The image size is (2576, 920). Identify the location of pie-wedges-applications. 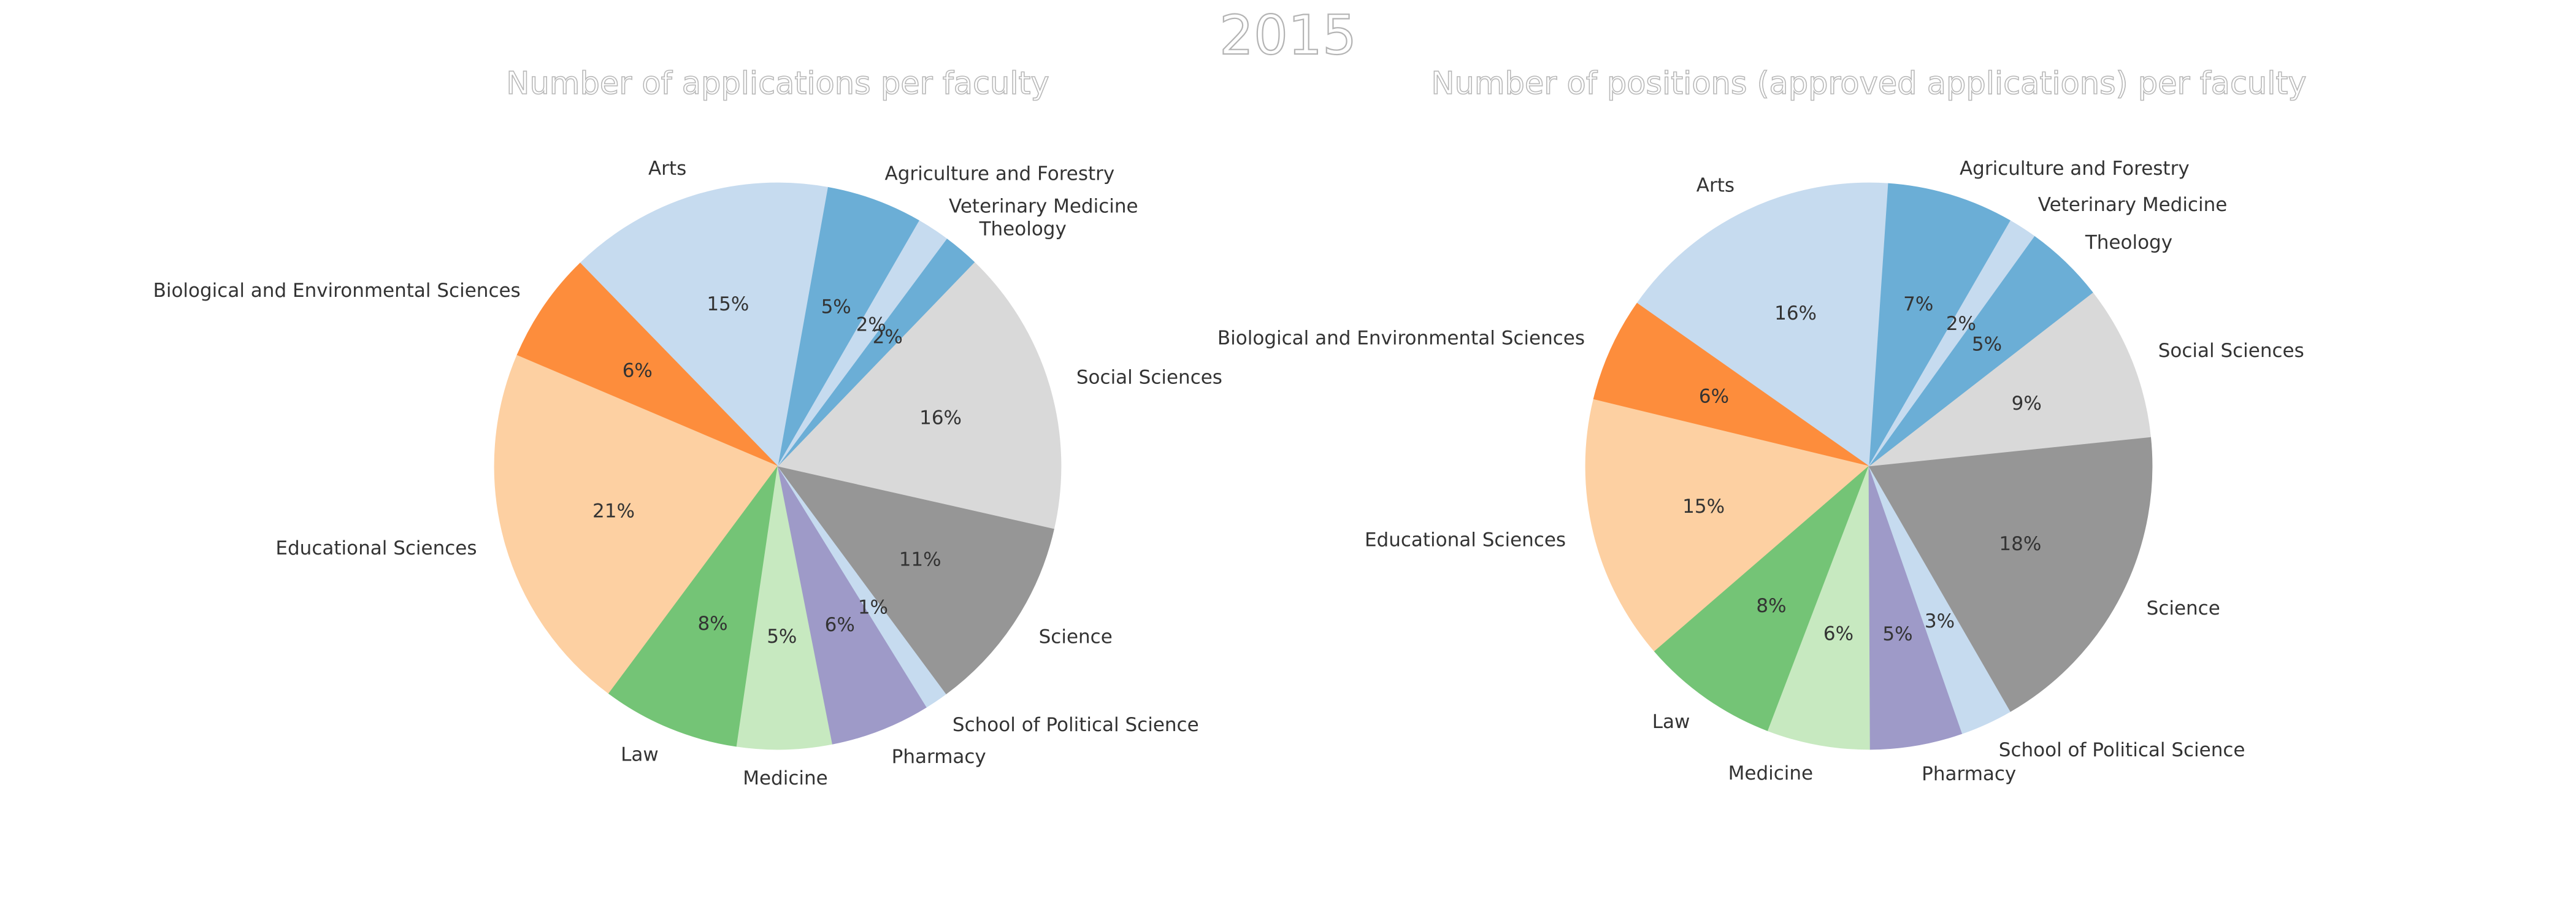
(778, 466).